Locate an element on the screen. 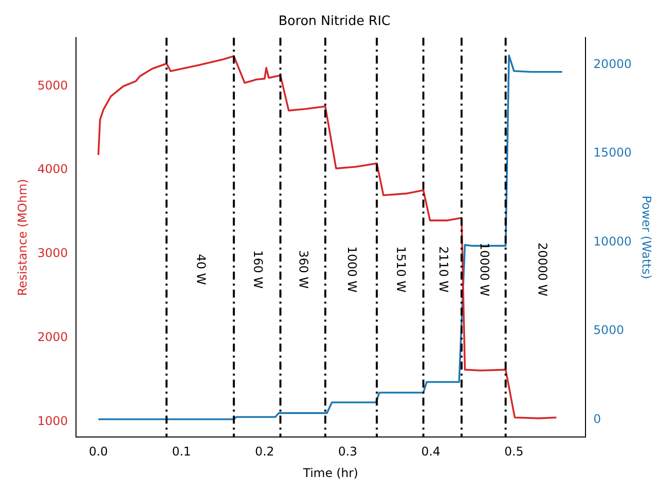 Image resolution: width=671 pixels, height=493 pixels. y2-axis-title: Power (Watts) is located at coordinates (647, 238).